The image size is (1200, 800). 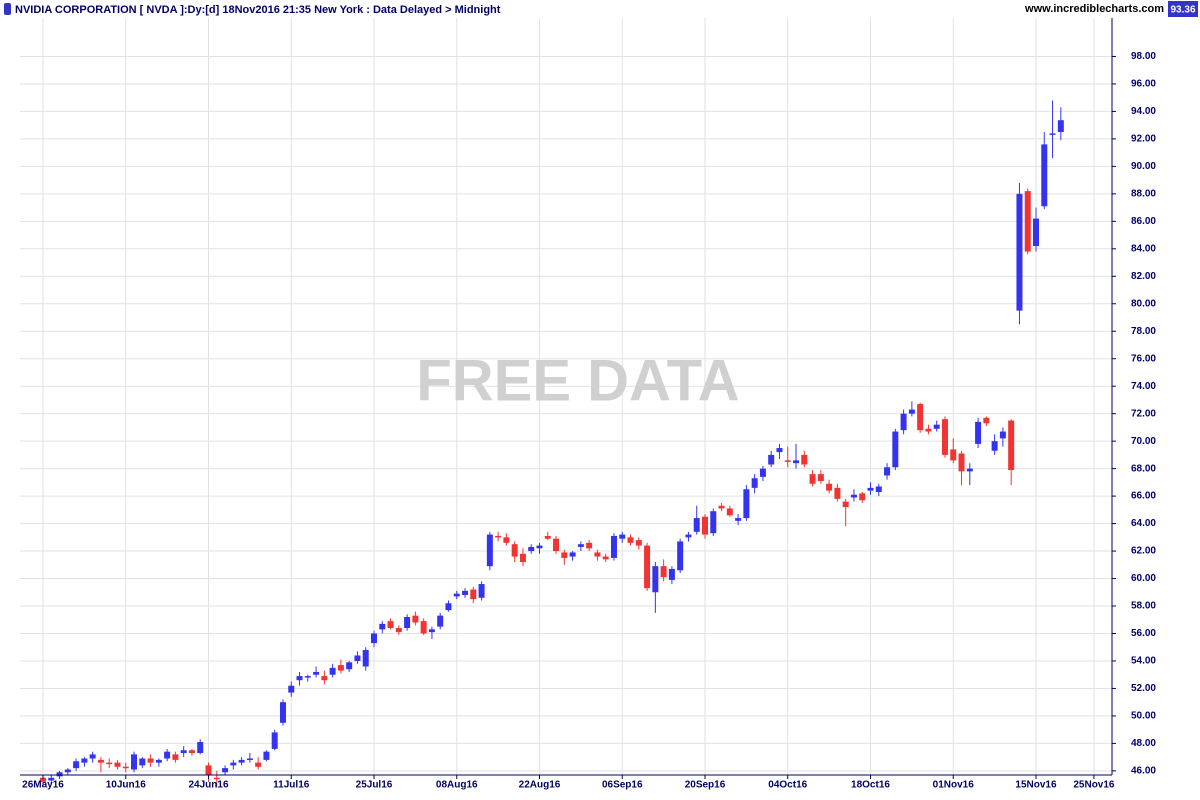 What do you see at coordinates (1143, 386) in the screenshot?
I see `y-tick-label: 74.00` at bounding box center [1143, 386].